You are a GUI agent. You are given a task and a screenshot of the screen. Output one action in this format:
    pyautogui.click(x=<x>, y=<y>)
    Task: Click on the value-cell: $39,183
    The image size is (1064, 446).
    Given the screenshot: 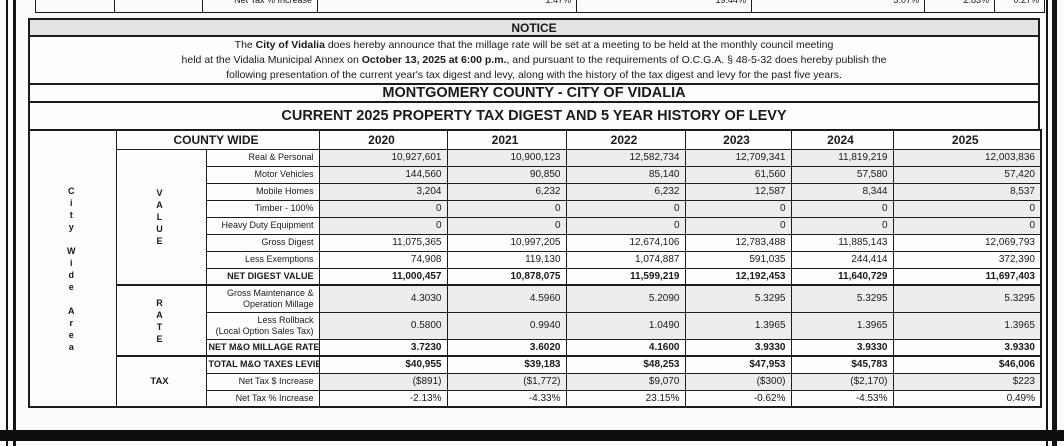 What is the action you would take?
    pyautogui.click(x=506, y=364)
    